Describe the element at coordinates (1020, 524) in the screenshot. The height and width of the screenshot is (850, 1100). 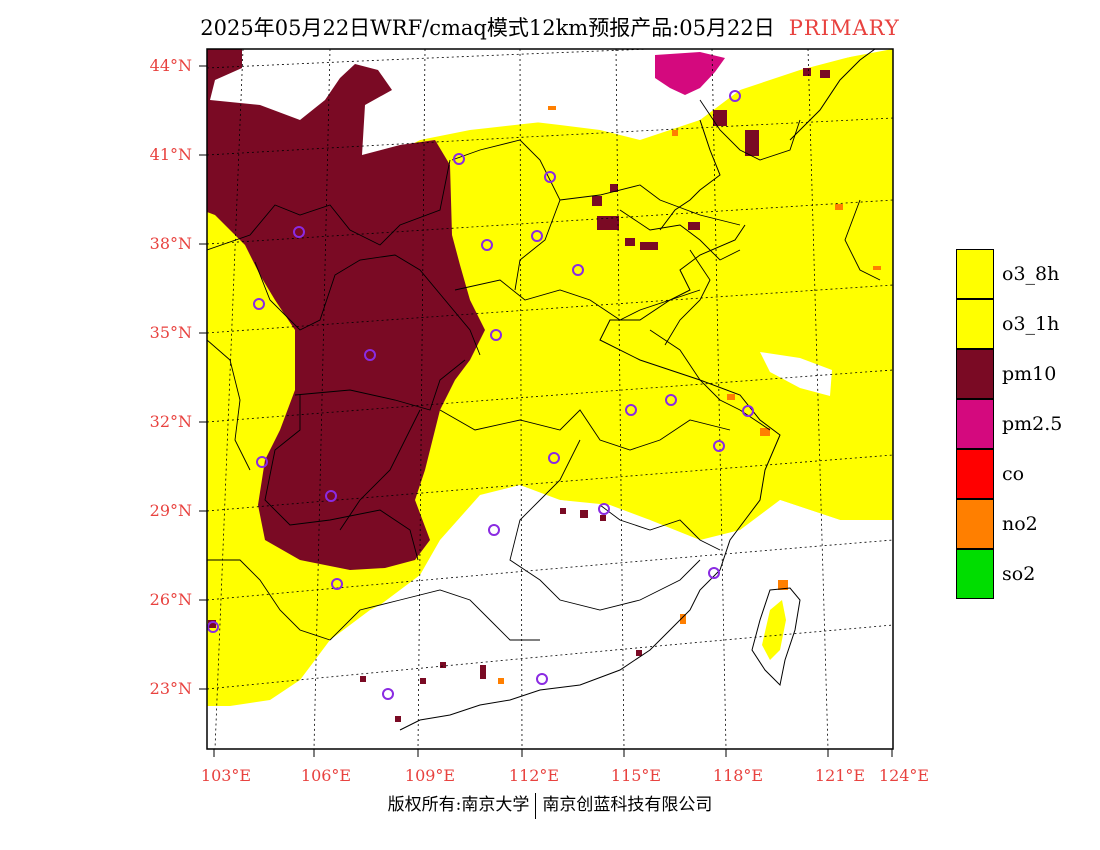
I see `legend-label: no2` at that location.